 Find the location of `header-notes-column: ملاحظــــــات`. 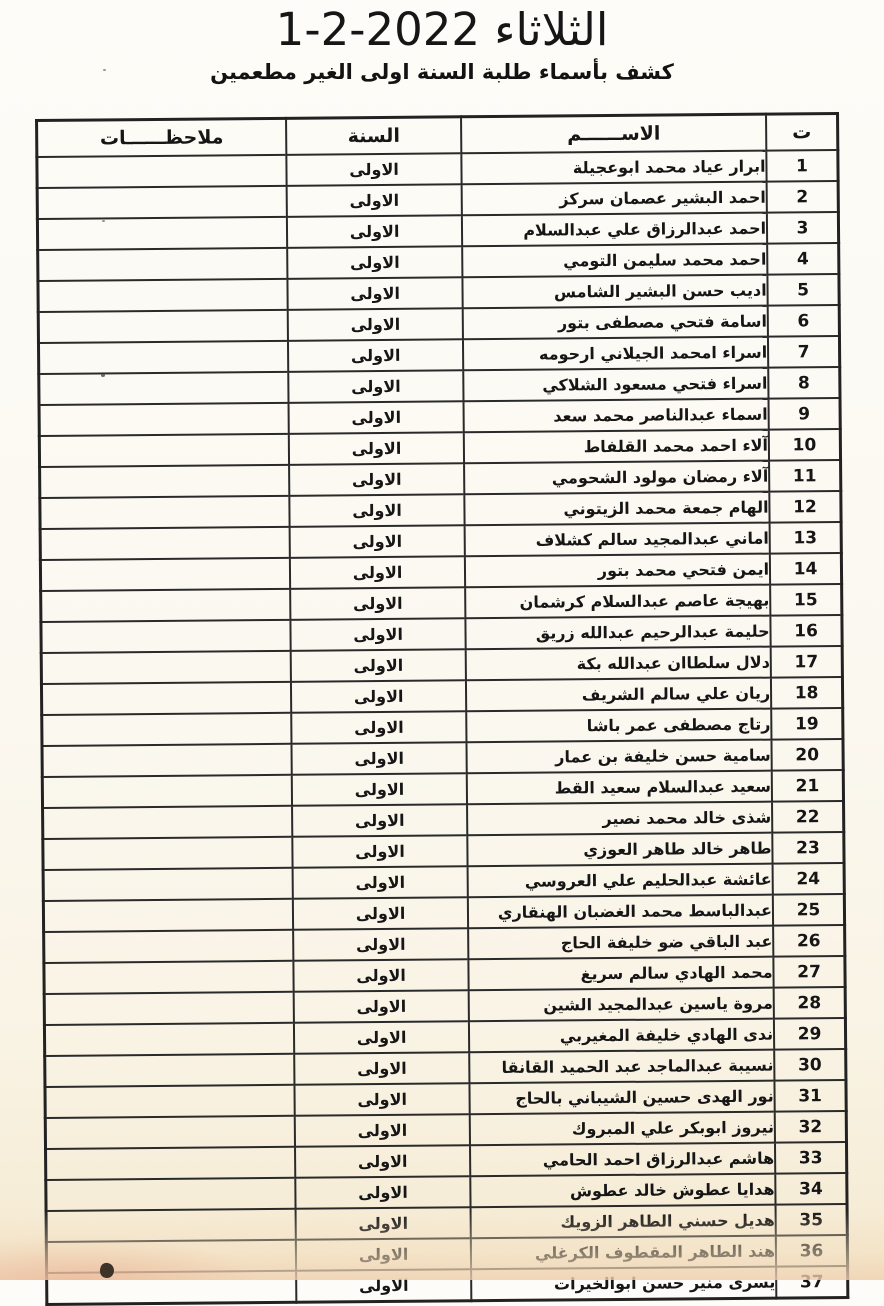

header-notes-column: ملاحظــــــات is located at coordinates (161, 138).